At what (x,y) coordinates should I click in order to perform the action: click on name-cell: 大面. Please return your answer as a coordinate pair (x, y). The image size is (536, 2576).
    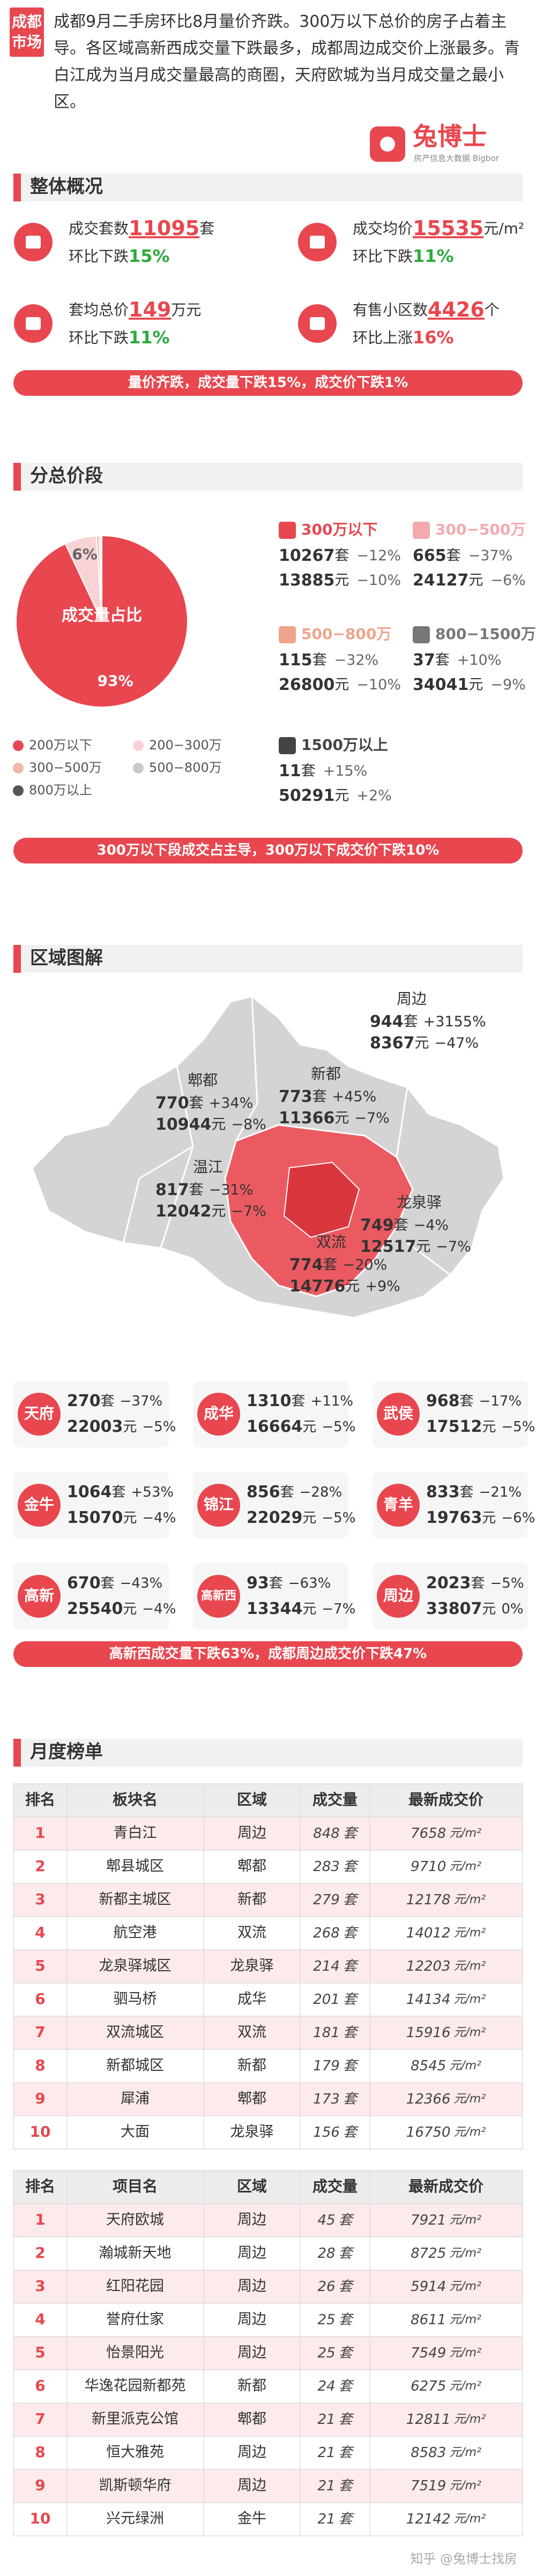
    Looking at the image, I should click on (136, 2132).